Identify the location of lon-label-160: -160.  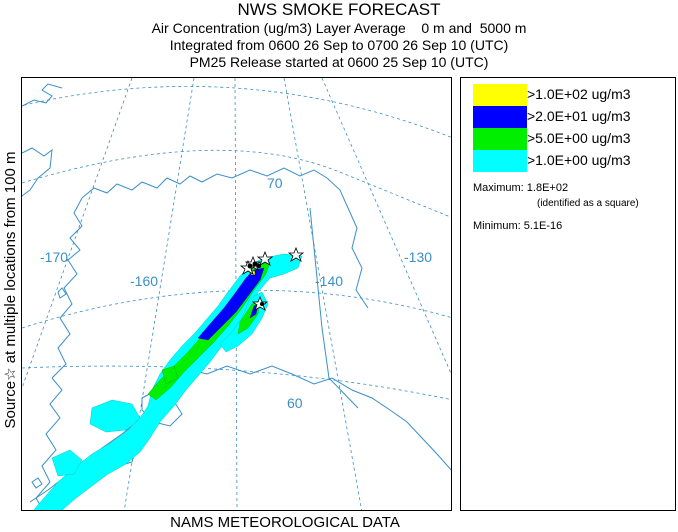
(144, 281).